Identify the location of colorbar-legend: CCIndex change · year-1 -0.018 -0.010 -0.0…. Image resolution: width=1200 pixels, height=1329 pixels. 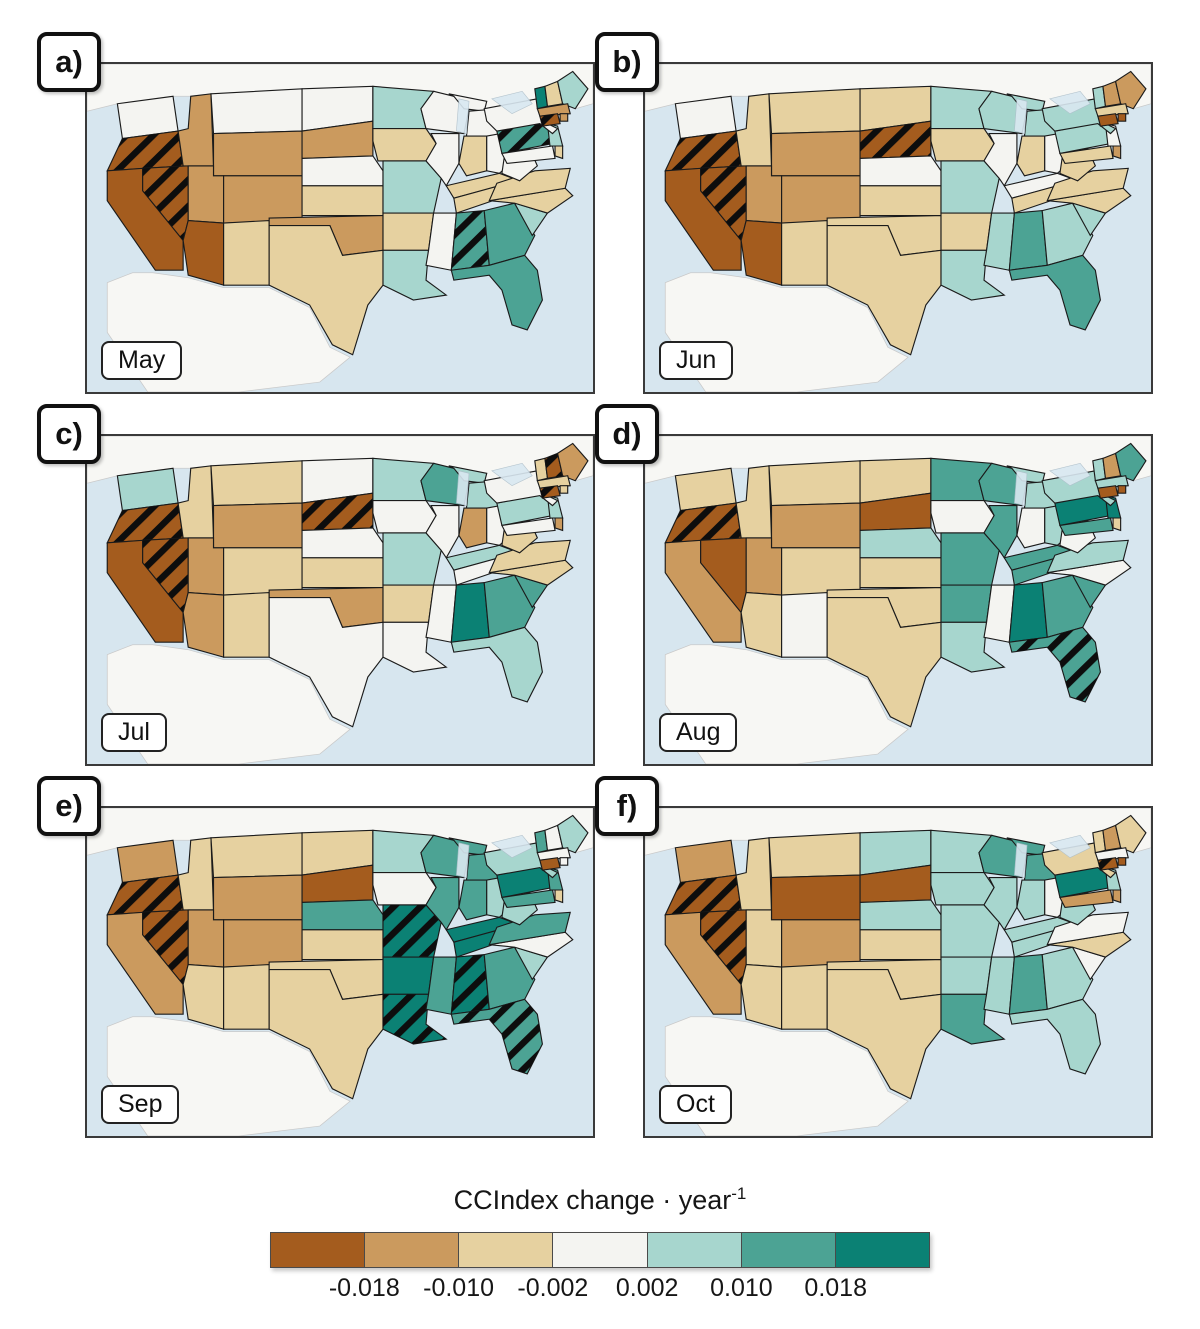
(600, 1249).